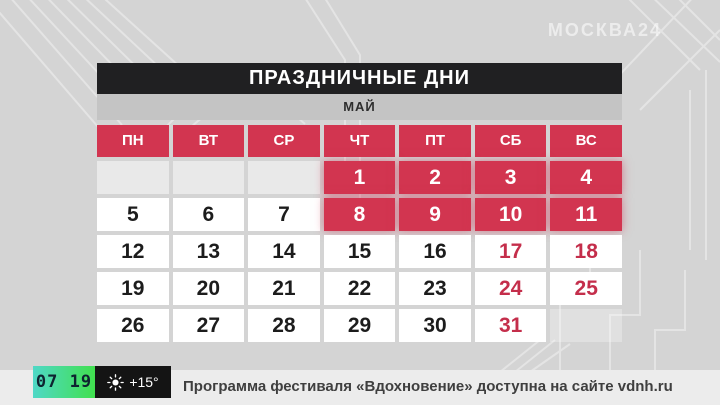 The height and width of the screenshot is (405, 720). I want to click on calendar-title: ПРАЗДНИЧНЫЕ ДНИ, so click(359, 78).